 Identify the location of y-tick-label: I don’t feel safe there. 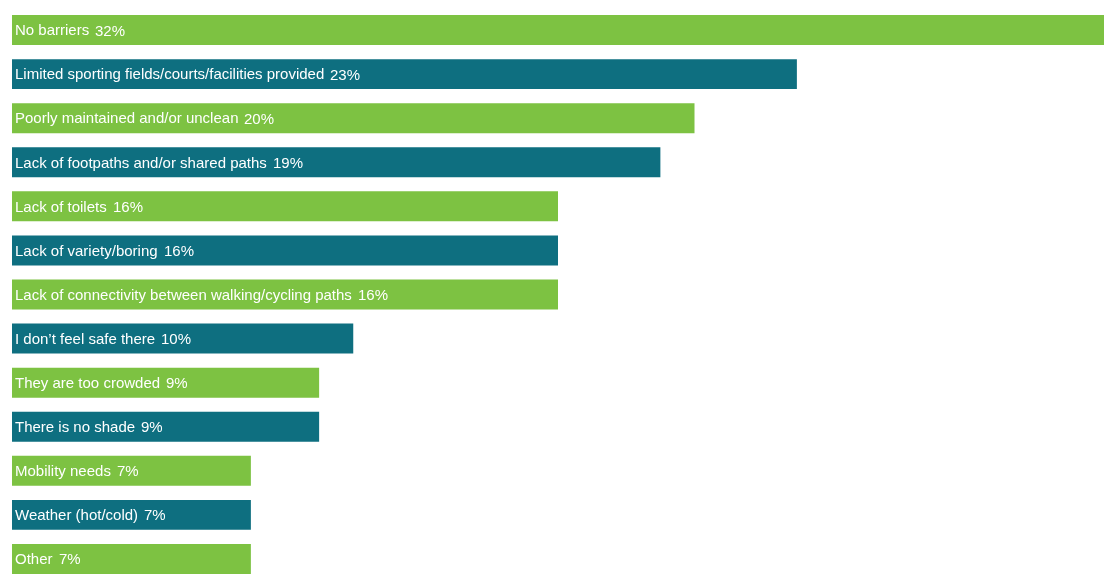
(85, 338).